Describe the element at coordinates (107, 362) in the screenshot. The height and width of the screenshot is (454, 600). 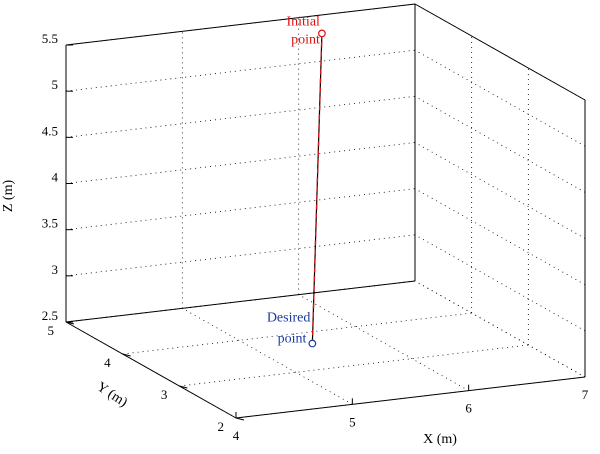
I see `y-tick-label-4: 4` at that location.